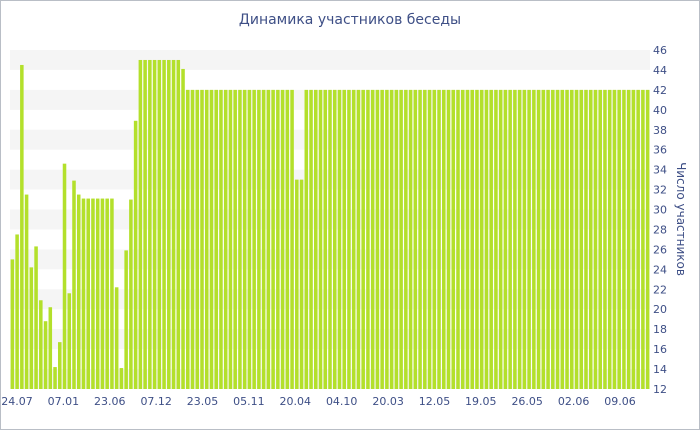 This screenshot has width=700, height=430. What do you see at coordinates (660, 170) in the screenshot?
I see `y-tick-label: 34` at bounding box center [660, 170].